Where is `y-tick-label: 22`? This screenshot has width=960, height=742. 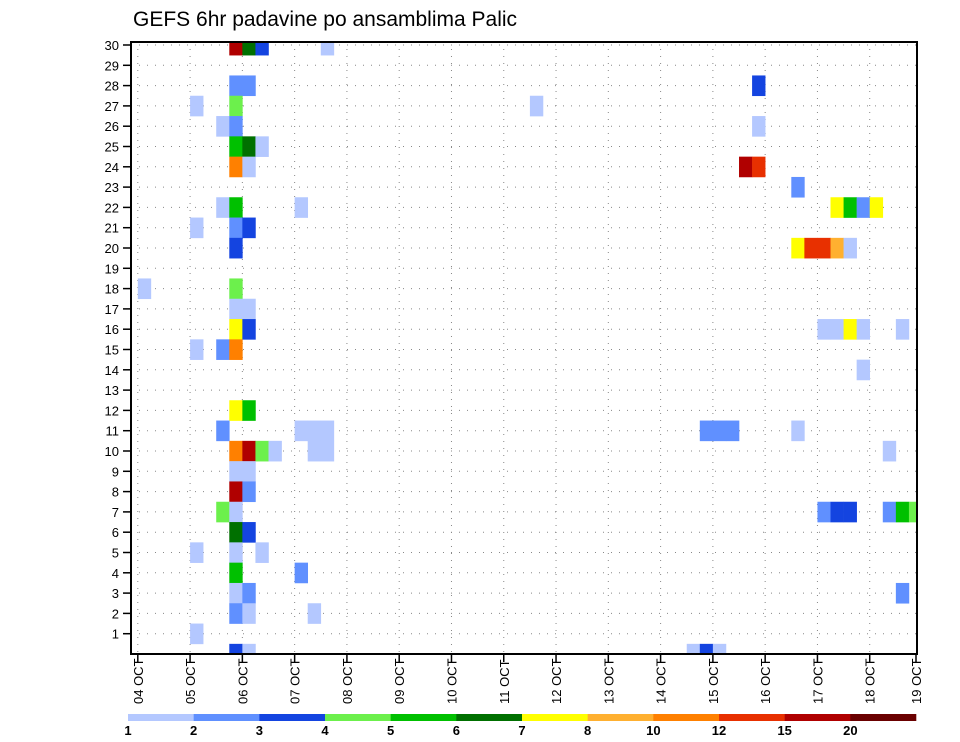 y-tick-label: 22 is located at coordinates (112, 207).